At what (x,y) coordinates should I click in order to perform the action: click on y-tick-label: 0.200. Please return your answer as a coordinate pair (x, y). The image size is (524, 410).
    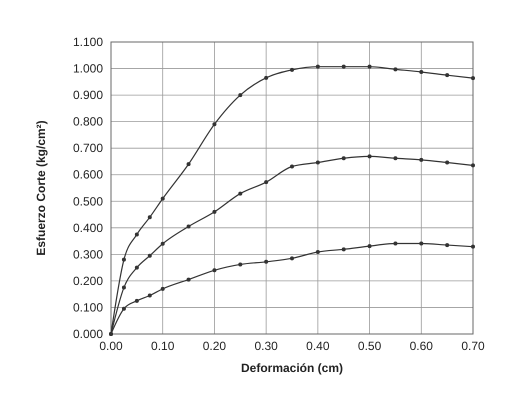
    Looking at the image, I should click on (88, 281).